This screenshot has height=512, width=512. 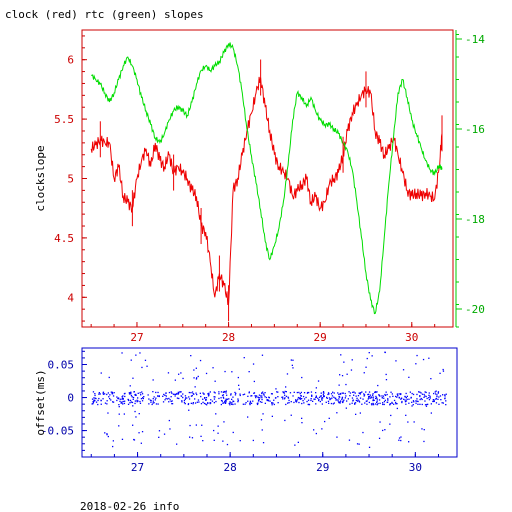 I want to click on x-tick-label: 28, so click(x=230, y=467).